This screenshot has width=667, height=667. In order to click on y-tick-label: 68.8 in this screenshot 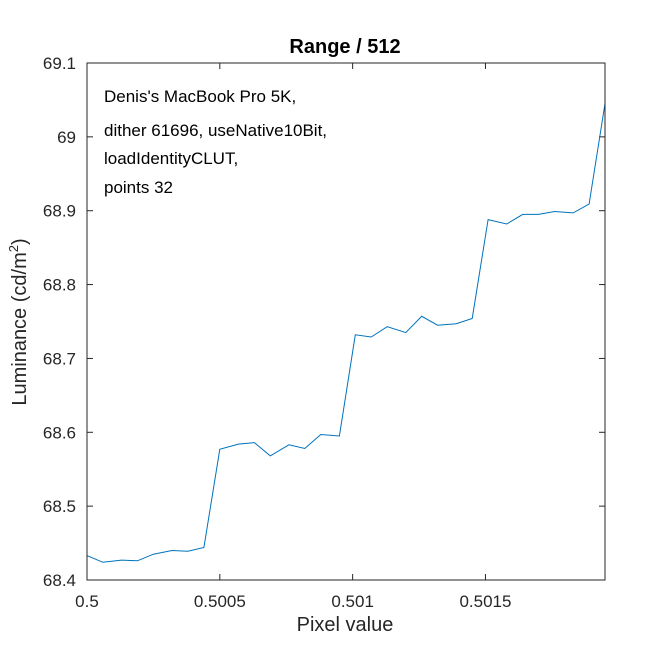, I will do `click(59, 285)`.